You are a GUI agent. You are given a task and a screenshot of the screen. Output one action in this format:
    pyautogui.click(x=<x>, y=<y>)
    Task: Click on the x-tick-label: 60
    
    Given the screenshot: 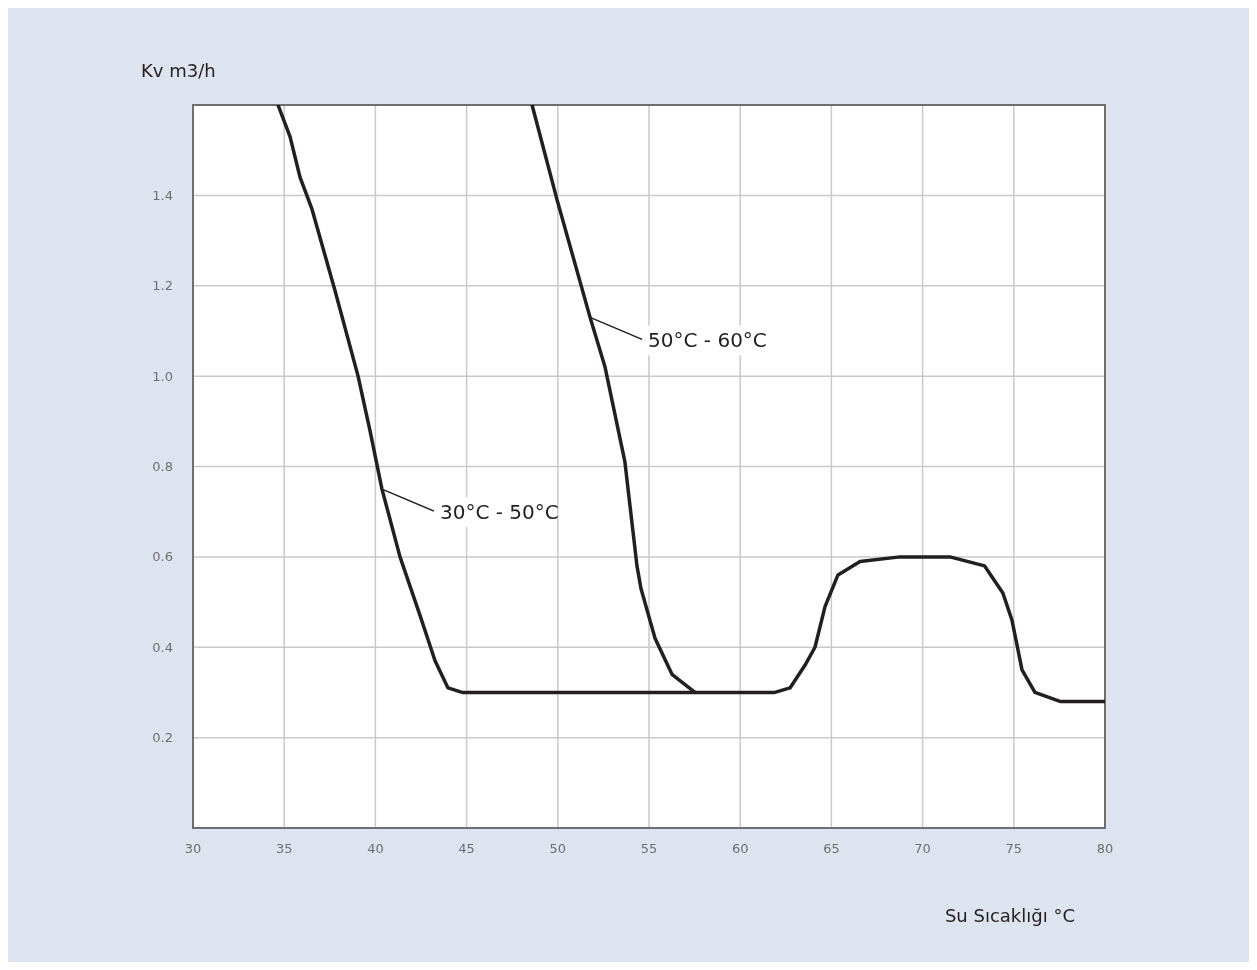 What is the action you would take?
    pyautogui.click(x=740, y=849)
    